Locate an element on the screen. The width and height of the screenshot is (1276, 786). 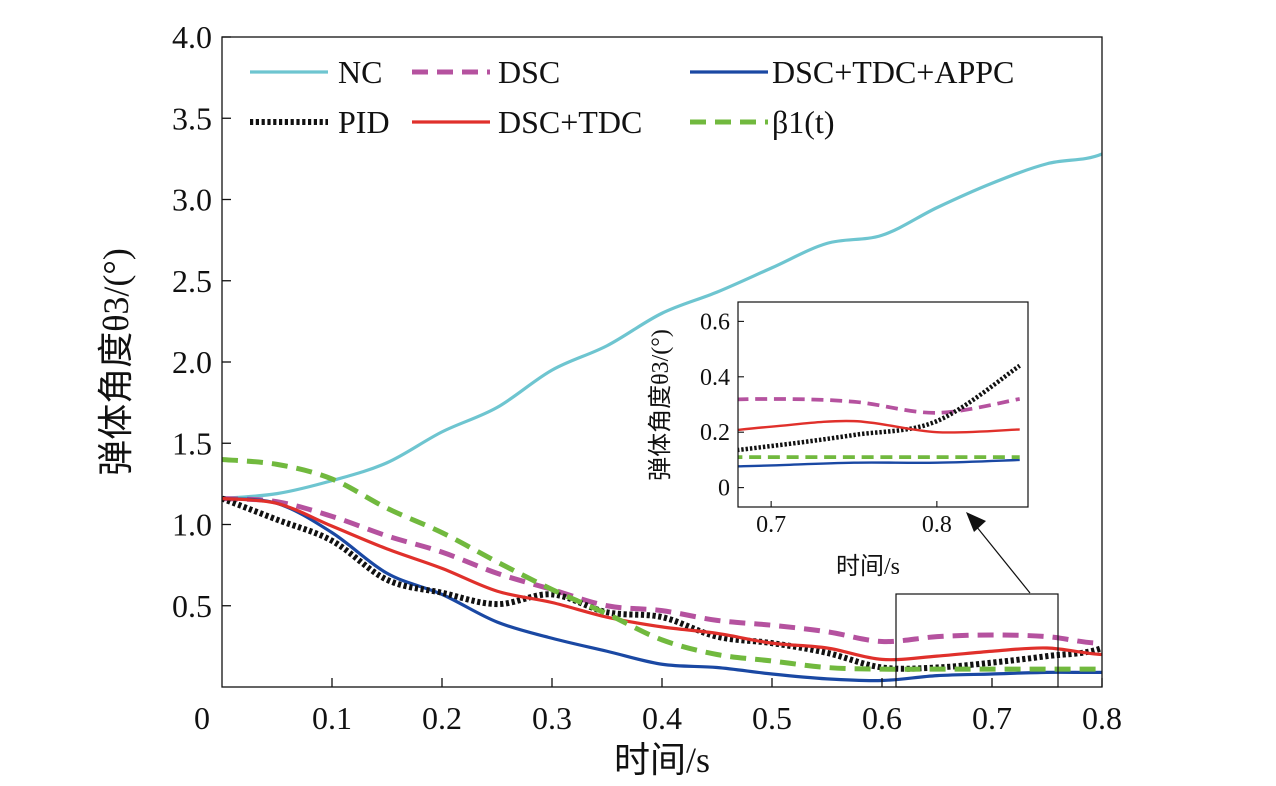
inset-y-axis-label: 弹体角度θ3/(°) is located at coordinates (660, 405).